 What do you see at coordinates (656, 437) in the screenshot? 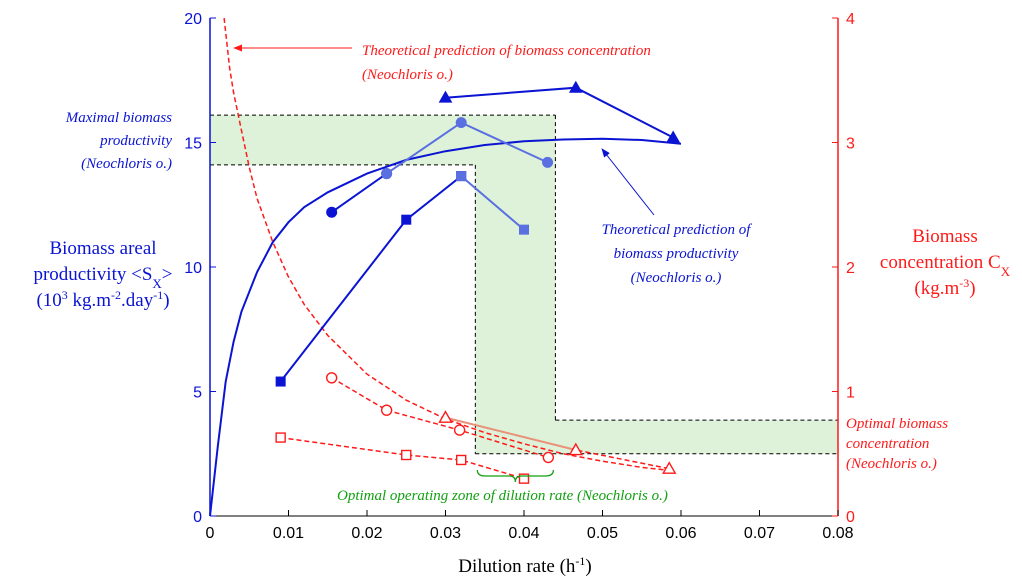
I see `band-optimal-concentration` at bounding box center [656, 437].